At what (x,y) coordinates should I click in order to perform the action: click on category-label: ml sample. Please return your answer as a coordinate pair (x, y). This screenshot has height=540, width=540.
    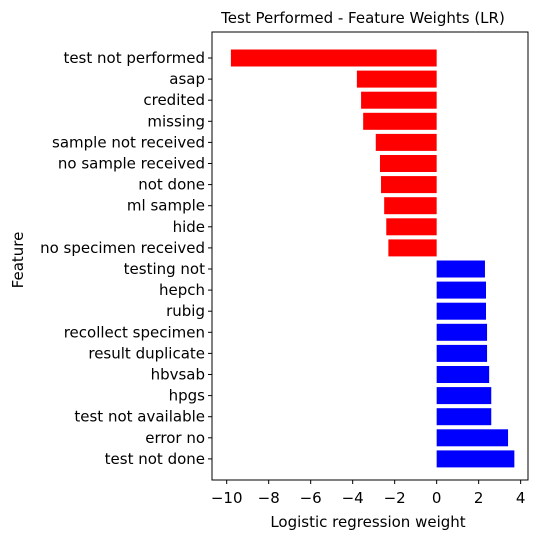
    Looking at the image, I should click on (166, 206).